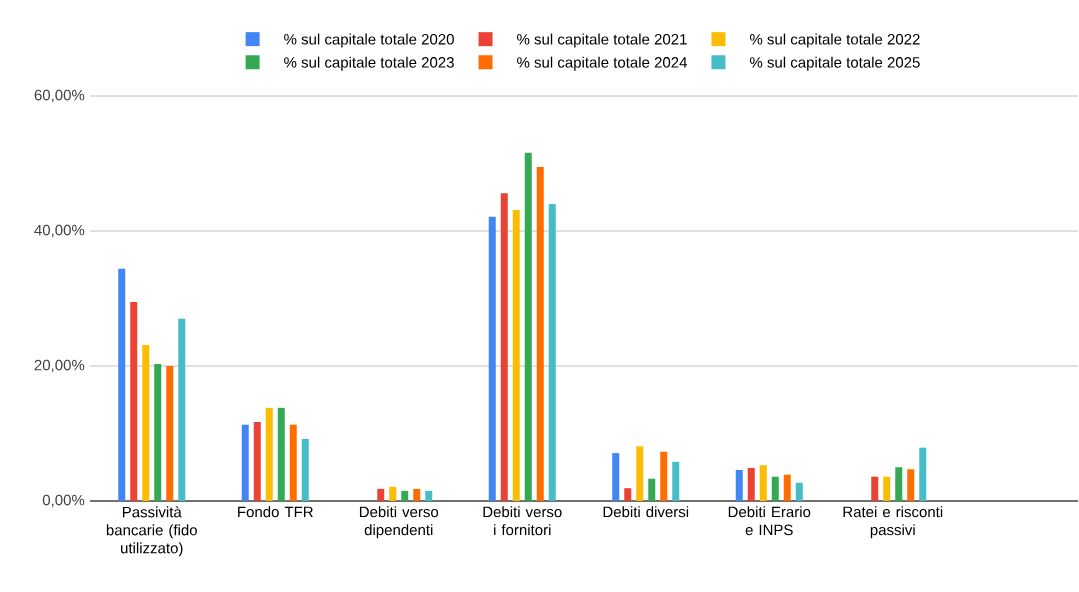 Image resolution: width=1079 pixels, height=592 pixels. What do you see at coordinates (646, 512) in the screenshot?
I see `x-tick-label: Debiti diversi` at bounding box center [646, 512].